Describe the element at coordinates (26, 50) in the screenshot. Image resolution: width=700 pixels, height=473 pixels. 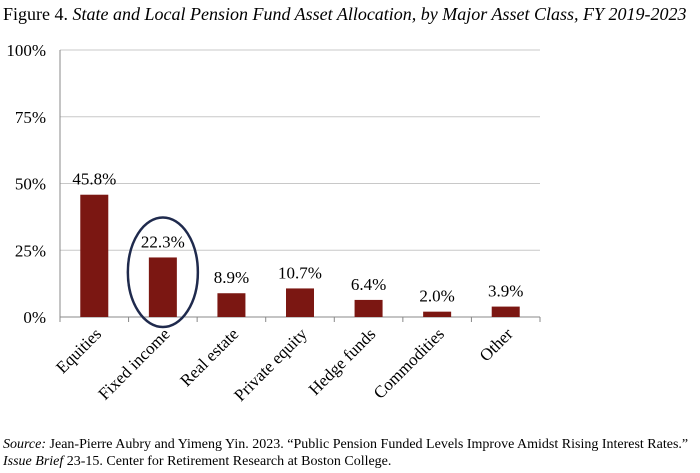
I see `y-tick-label: 100%` at that location.